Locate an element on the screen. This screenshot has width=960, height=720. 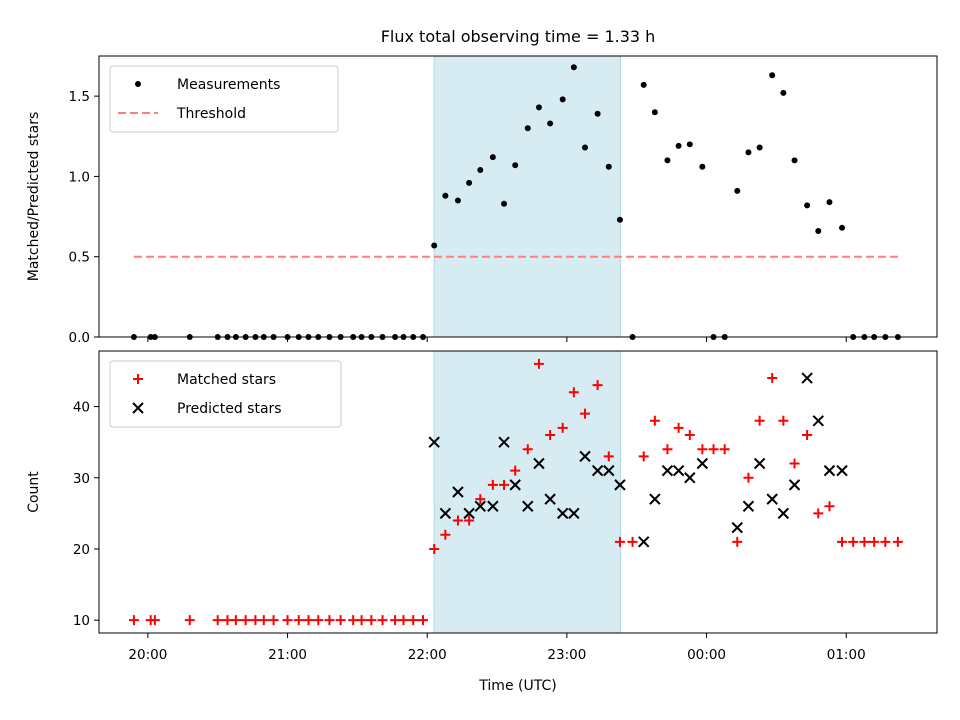
x-tick-label: 00:00 is located at coordinates (706, 655).